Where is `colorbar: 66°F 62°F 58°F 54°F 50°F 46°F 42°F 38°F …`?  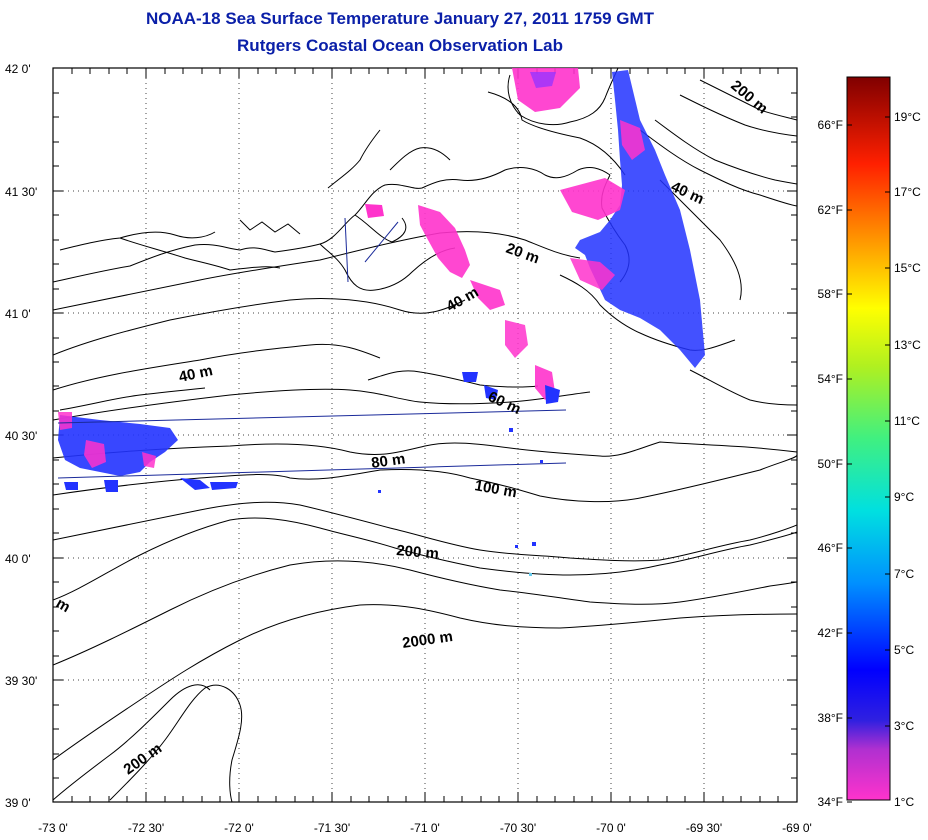
colorbar: 66°F 62°F 58°F 54°F 50°F 46°F 42°F 38°F … is located at coordinates (869, 442).